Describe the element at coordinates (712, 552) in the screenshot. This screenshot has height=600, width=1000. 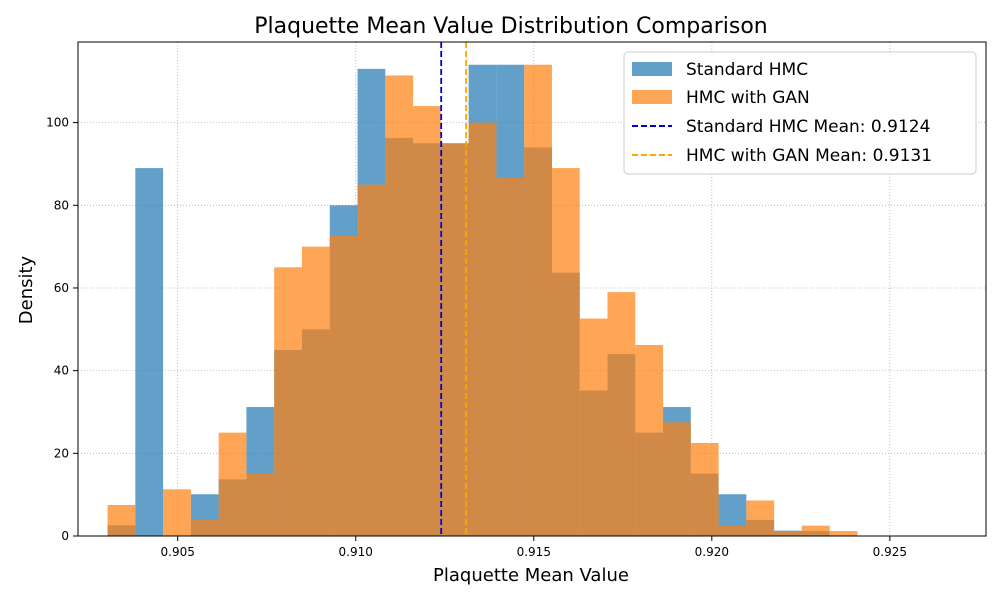
I see `x-tick-label: 0.920` at that location.